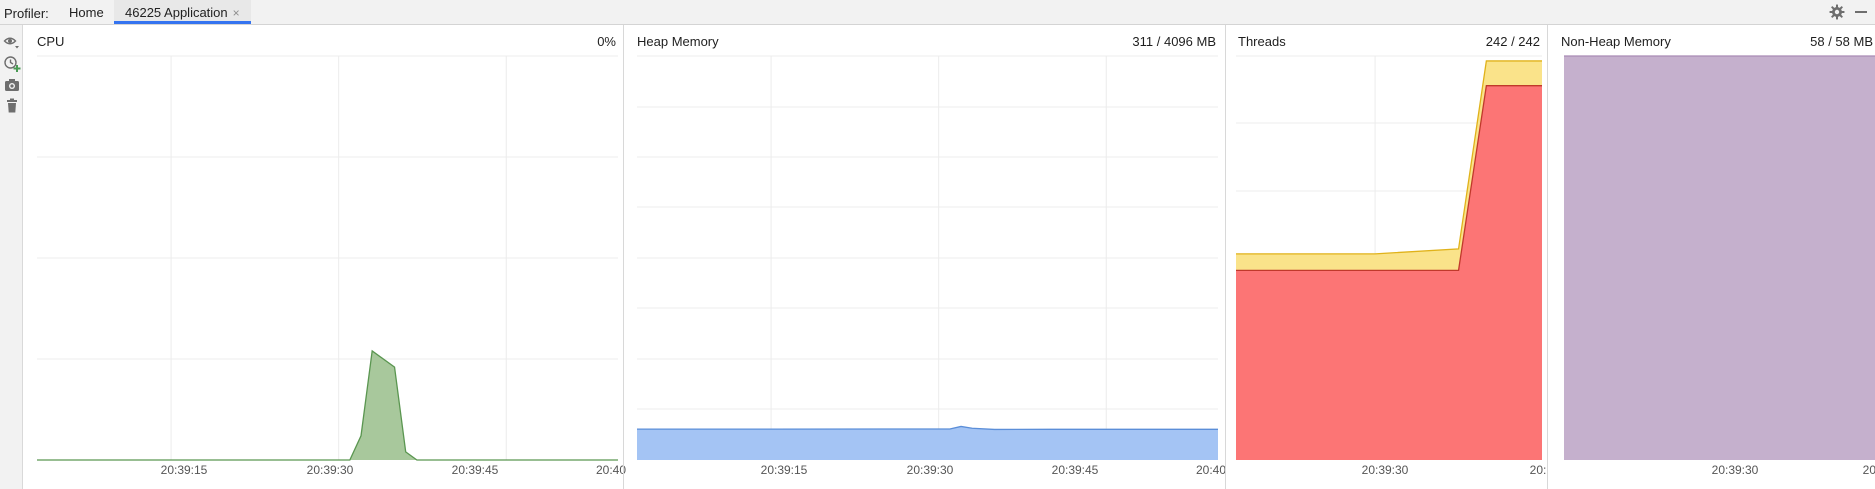 The image size is (1875, 489). What do you see at coordinates (678, 41) in the screenshot?
I see `heap-memory-title: Heap Memory` at bounding box center [678, 41].